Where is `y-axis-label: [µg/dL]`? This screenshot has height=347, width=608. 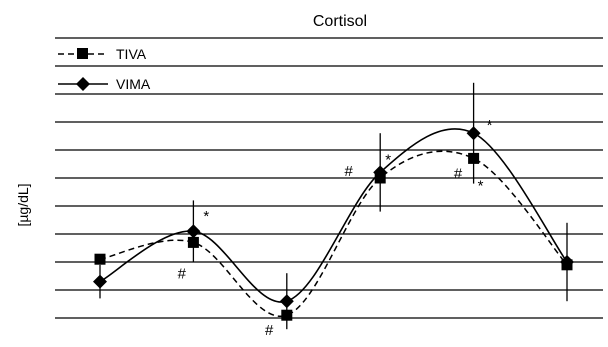
y-axis-label: [µg/dL] is located at coordinates (23, 204).